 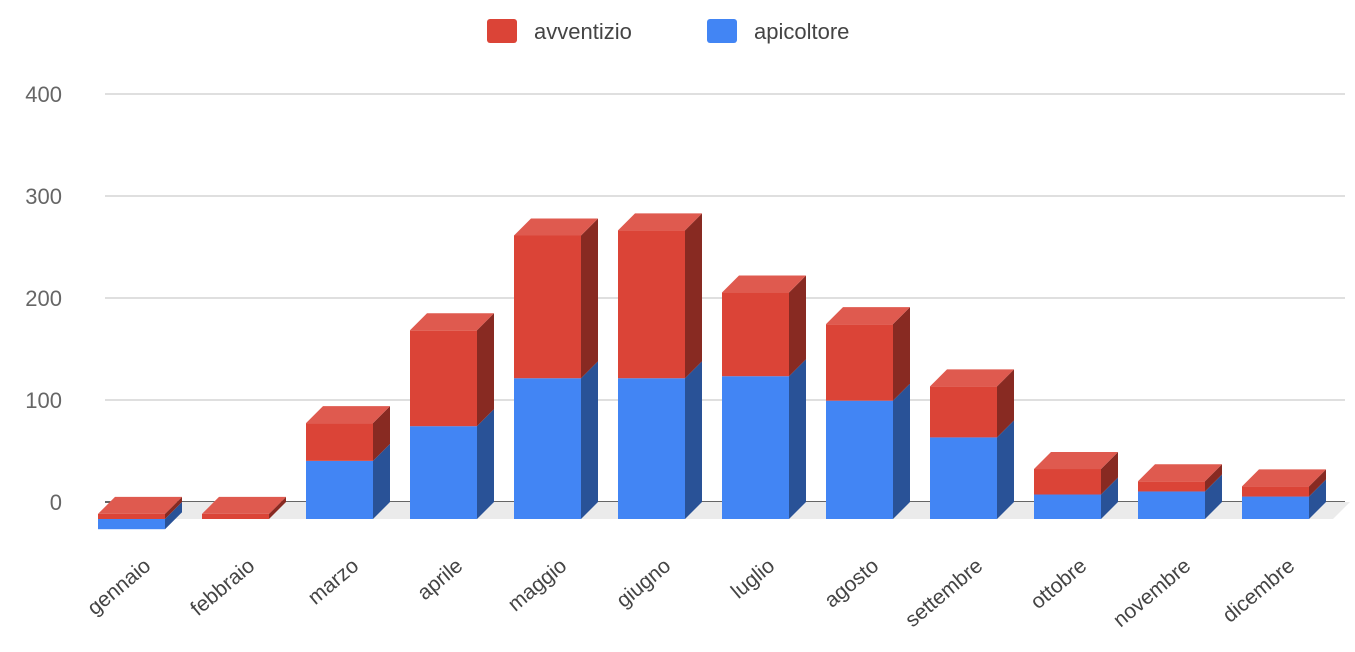 What do you see at coordinates (693, 296) in the screenshot?
I see `bar-giugno-avventizio-side` at bounding box center [693, 296].